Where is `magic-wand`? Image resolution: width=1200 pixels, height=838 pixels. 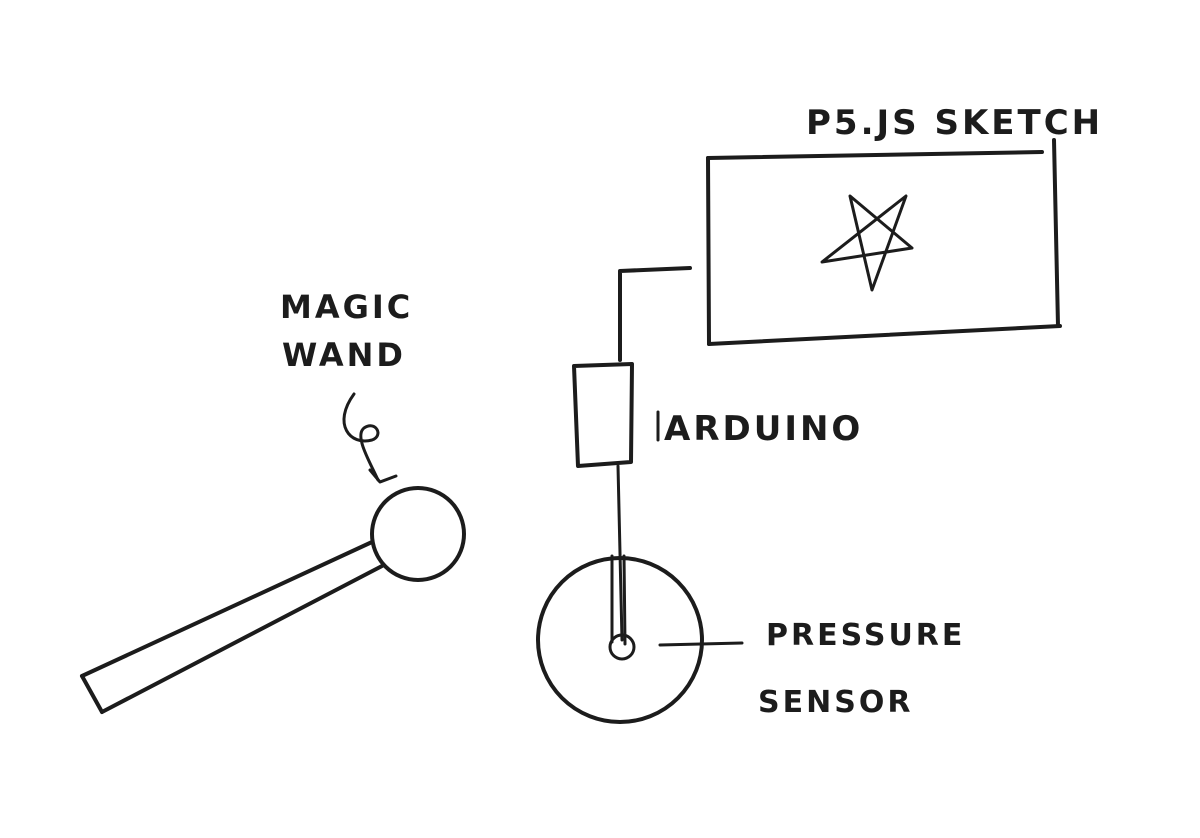
magic-wand is located at coordinates (273, 600).